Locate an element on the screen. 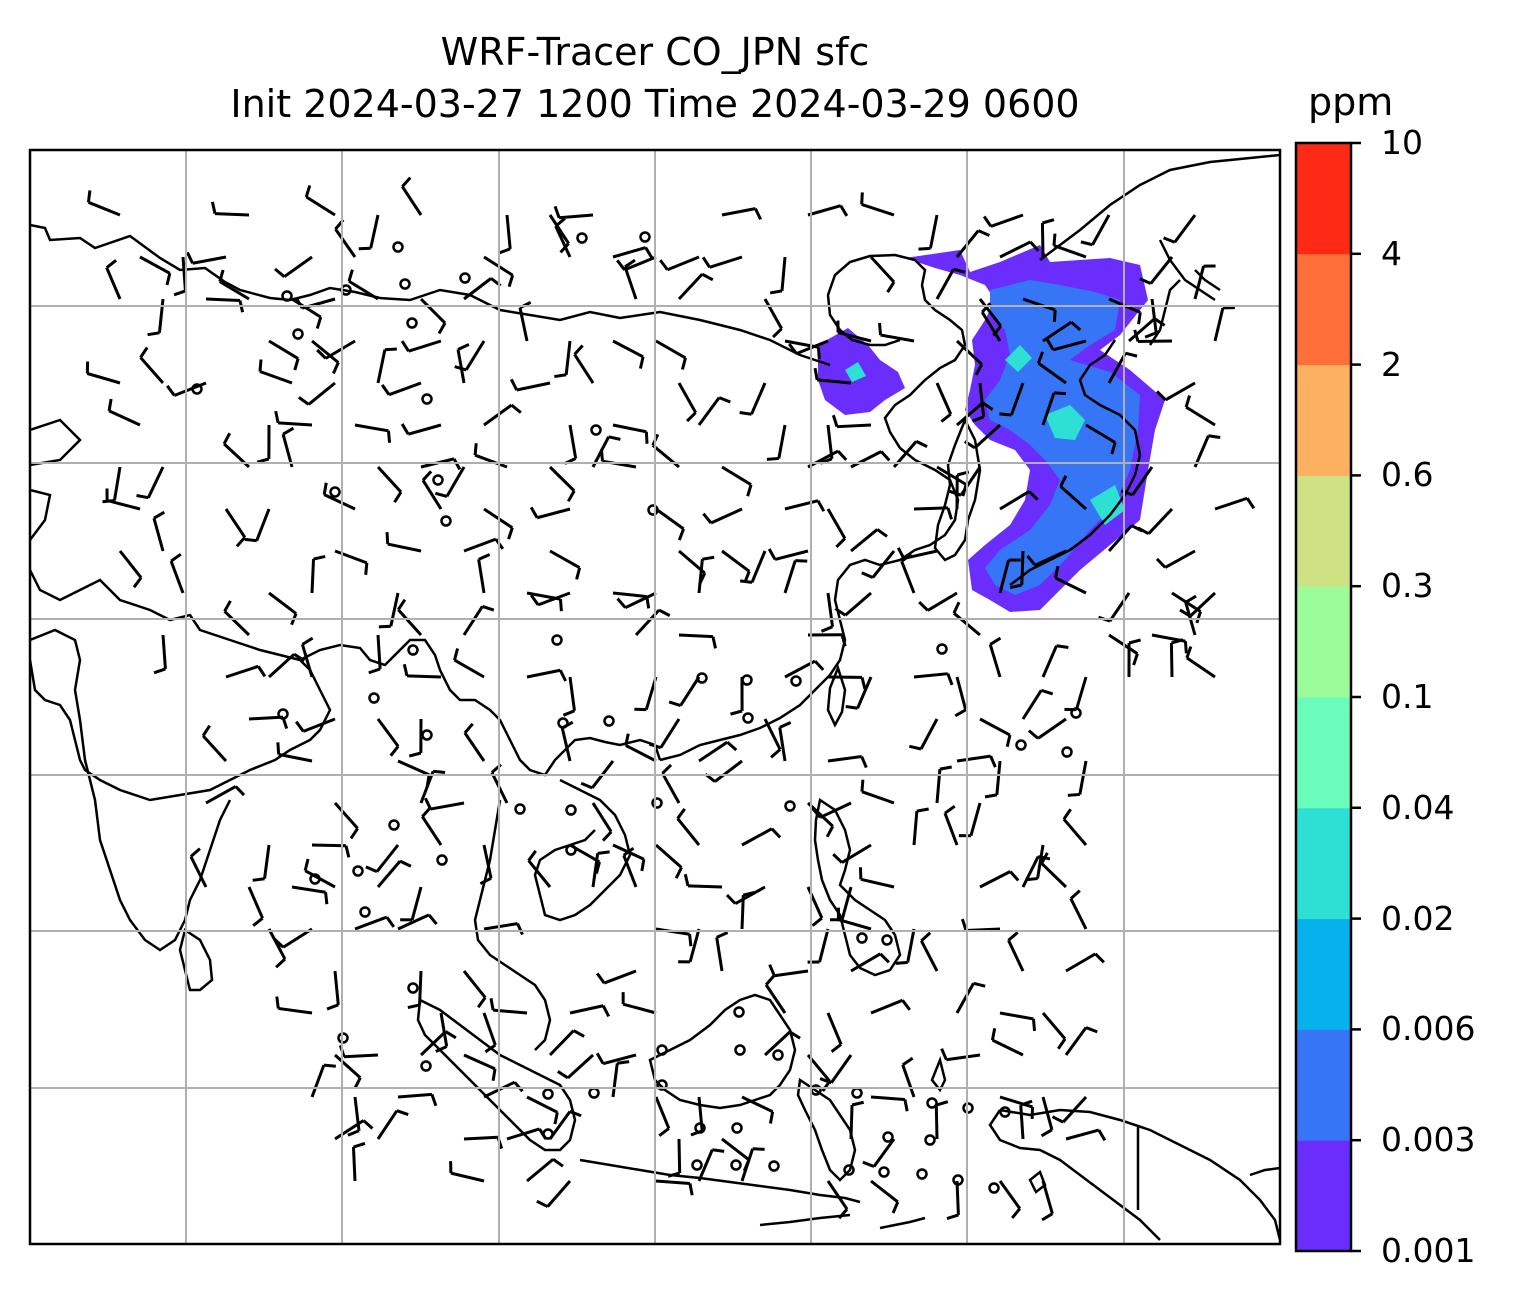 The width and height of the screenshot is (1528, 1306). coast-south-asia is located at coordinates (430, 295).